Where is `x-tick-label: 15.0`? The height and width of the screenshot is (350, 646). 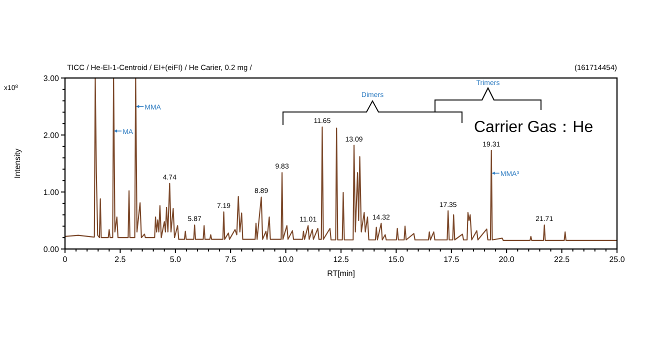
x-tick-label: 15.0 is located at coordinates (396, 259).